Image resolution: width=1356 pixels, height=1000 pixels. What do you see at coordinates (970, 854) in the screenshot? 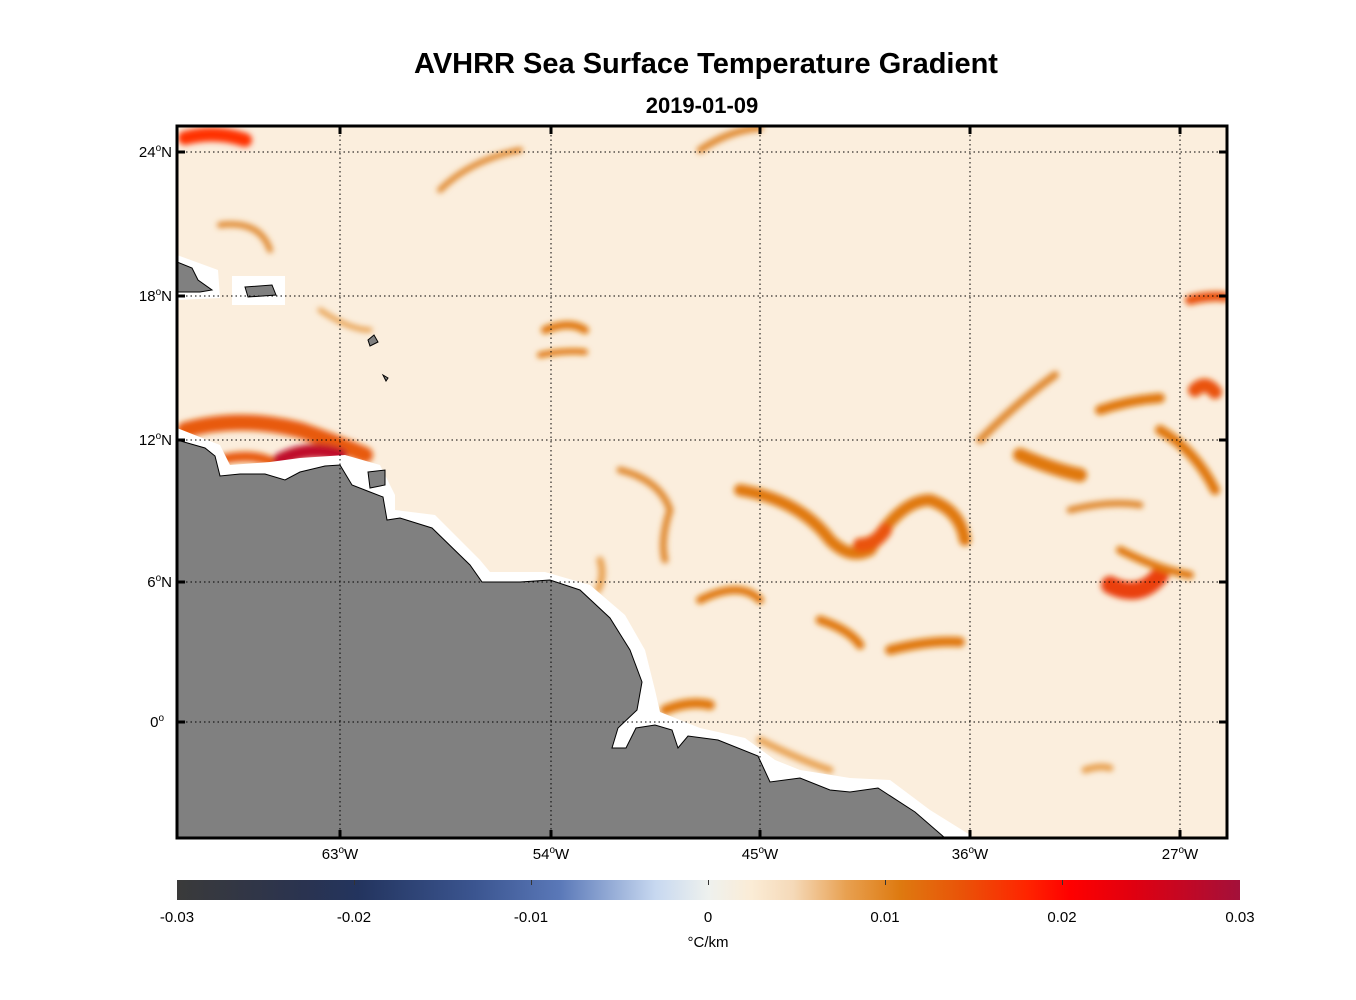
I see `lon-label-36w: 36oW` at bounding box center [970, 854].